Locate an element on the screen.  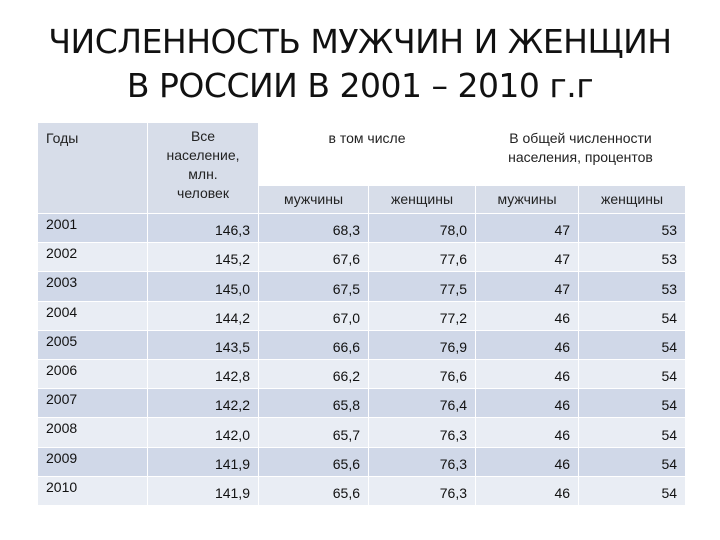
table-row: 2009 141,9 65,6 76,3 46 54 is located at coordinates (362, 461).